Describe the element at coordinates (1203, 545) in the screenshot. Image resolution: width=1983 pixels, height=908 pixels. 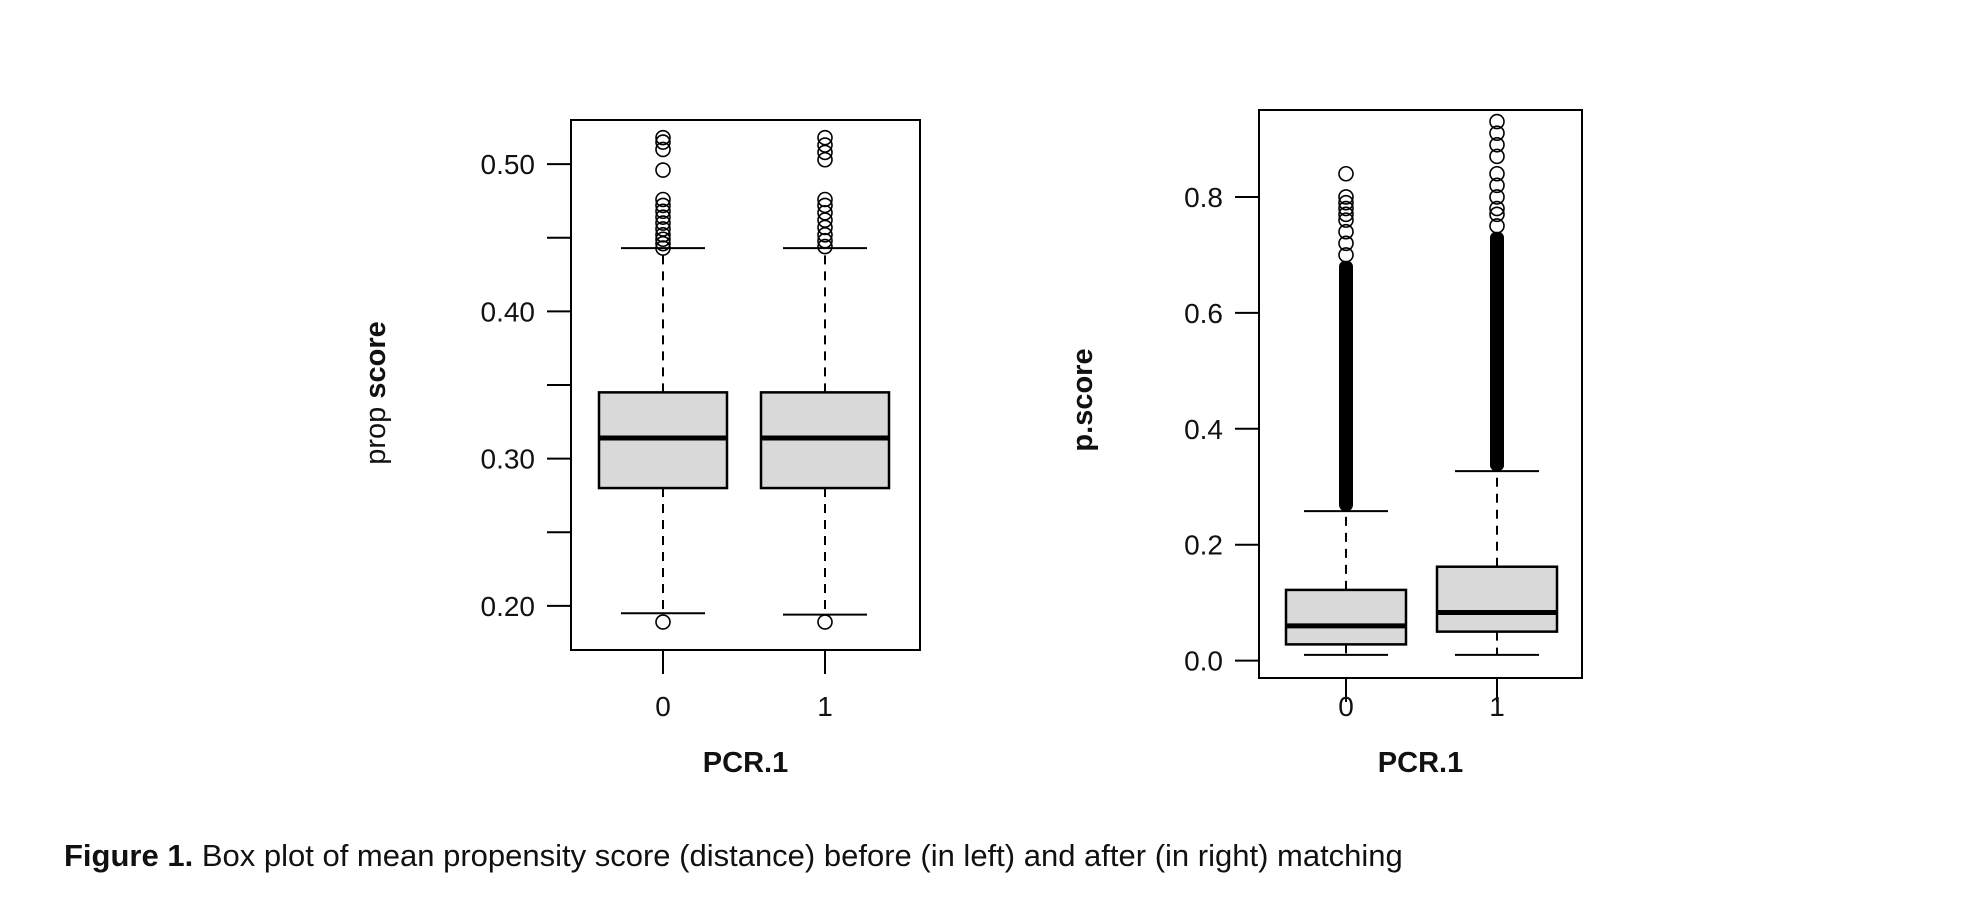
I see `y-tick-label: 0.2` at that location.